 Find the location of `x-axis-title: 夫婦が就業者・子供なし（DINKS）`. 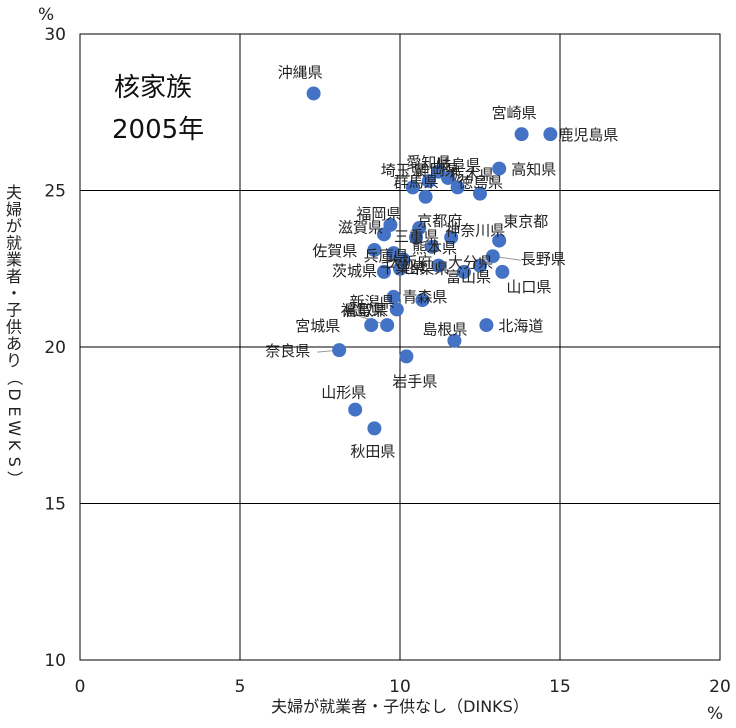

x-axis-title: 夫婦が就業者・子供なし（DINKS） is located at coordinates (400, 706).